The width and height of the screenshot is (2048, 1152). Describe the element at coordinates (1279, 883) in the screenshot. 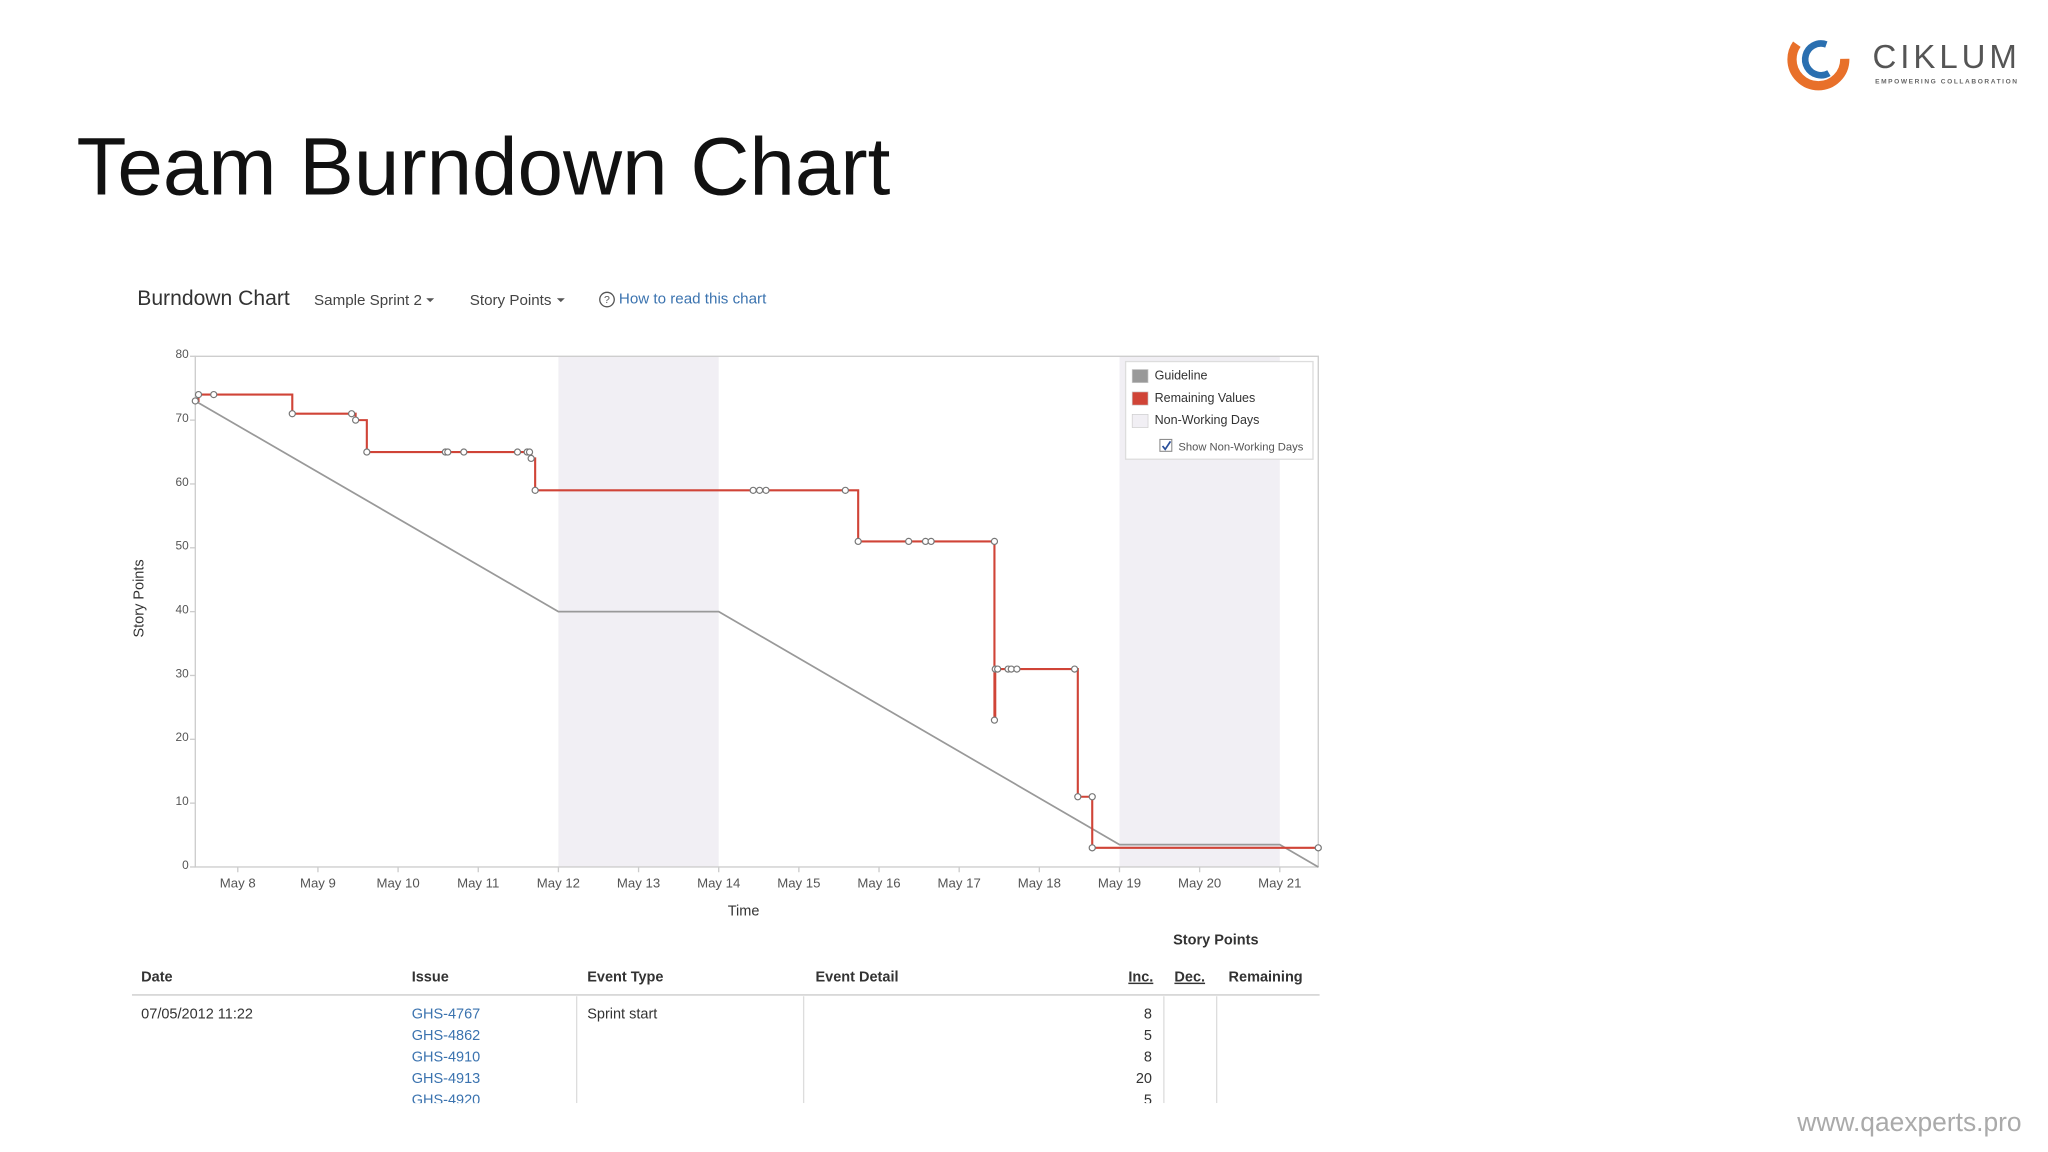

I see `x-tick-label: May 21` at that location.